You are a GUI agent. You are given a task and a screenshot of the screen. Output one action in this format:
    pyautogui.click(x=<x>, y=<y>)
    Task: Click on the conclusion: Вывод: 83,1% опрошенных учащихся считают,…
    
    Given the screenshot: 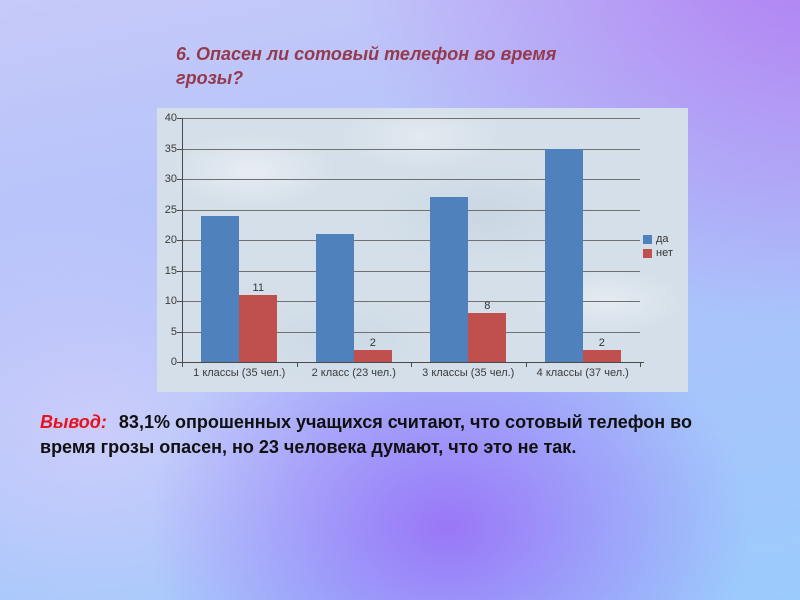 What is the action you would take?
    pyautogui.click(x=396, y=435)
    